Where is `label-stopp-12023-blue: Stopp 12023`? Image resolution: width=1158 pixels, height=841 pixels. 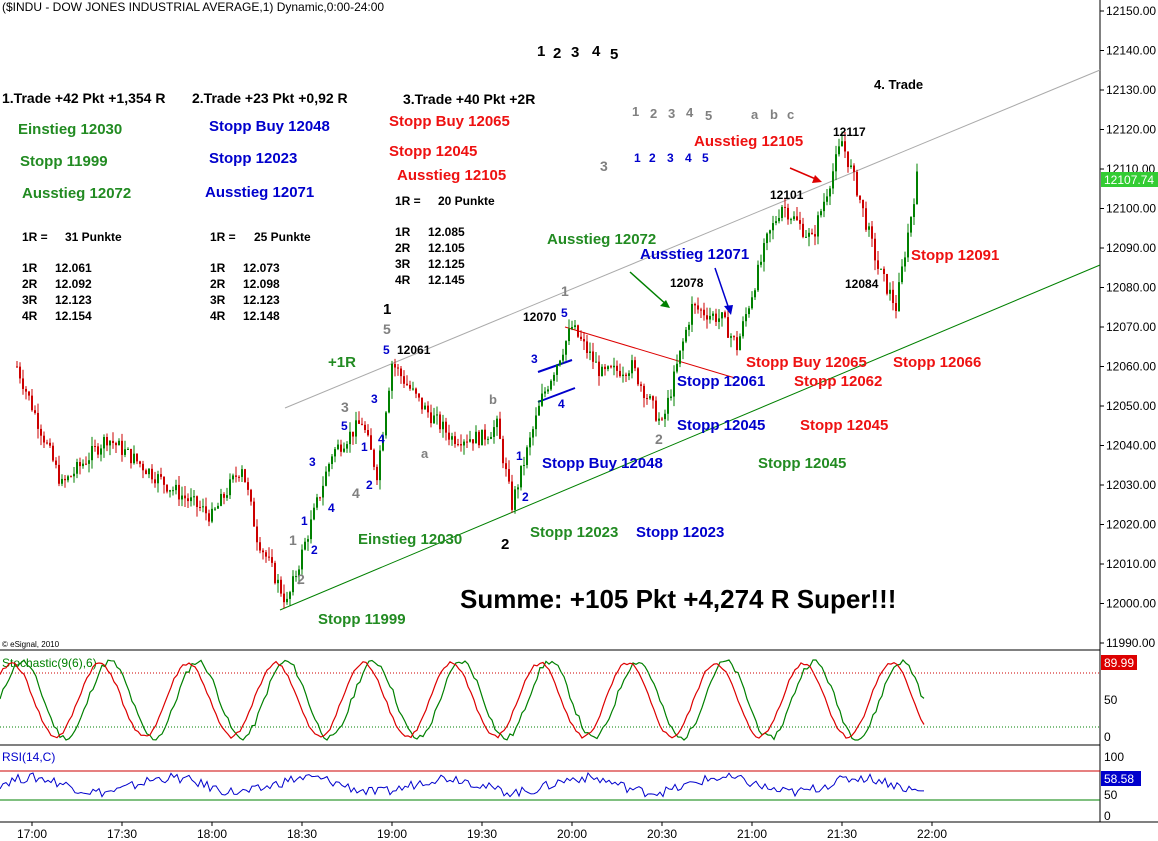 label-stopp-12023-blue: Stopp 12023 is located at coordinates (680, 532).